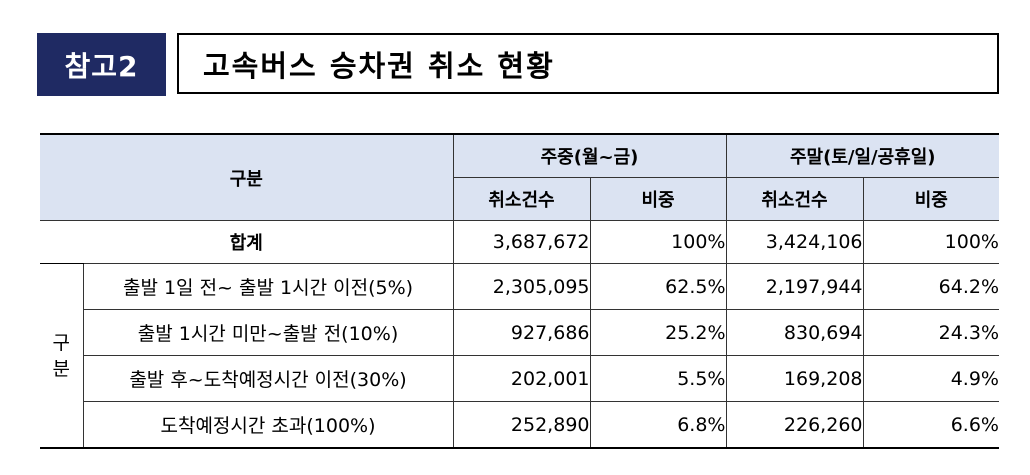  I want to click on weekend-ratio: 4.9%, so click(930, 378).